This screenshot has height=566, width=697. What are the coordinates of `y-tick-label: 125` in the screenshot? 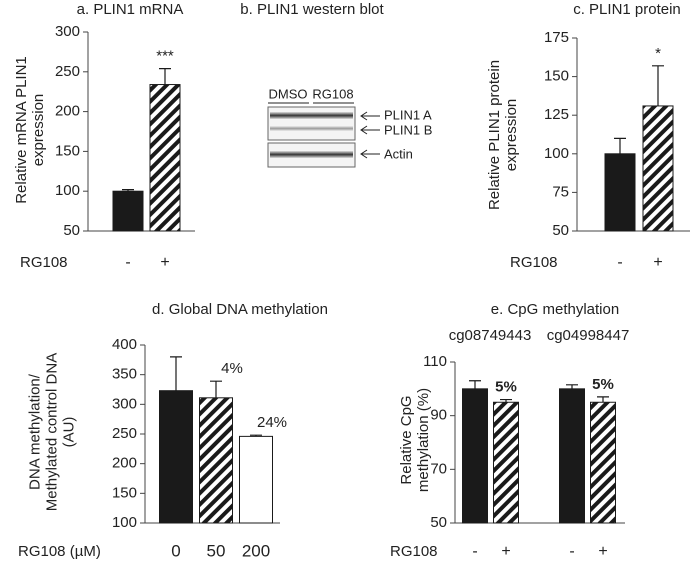 It's located at (556, 114).